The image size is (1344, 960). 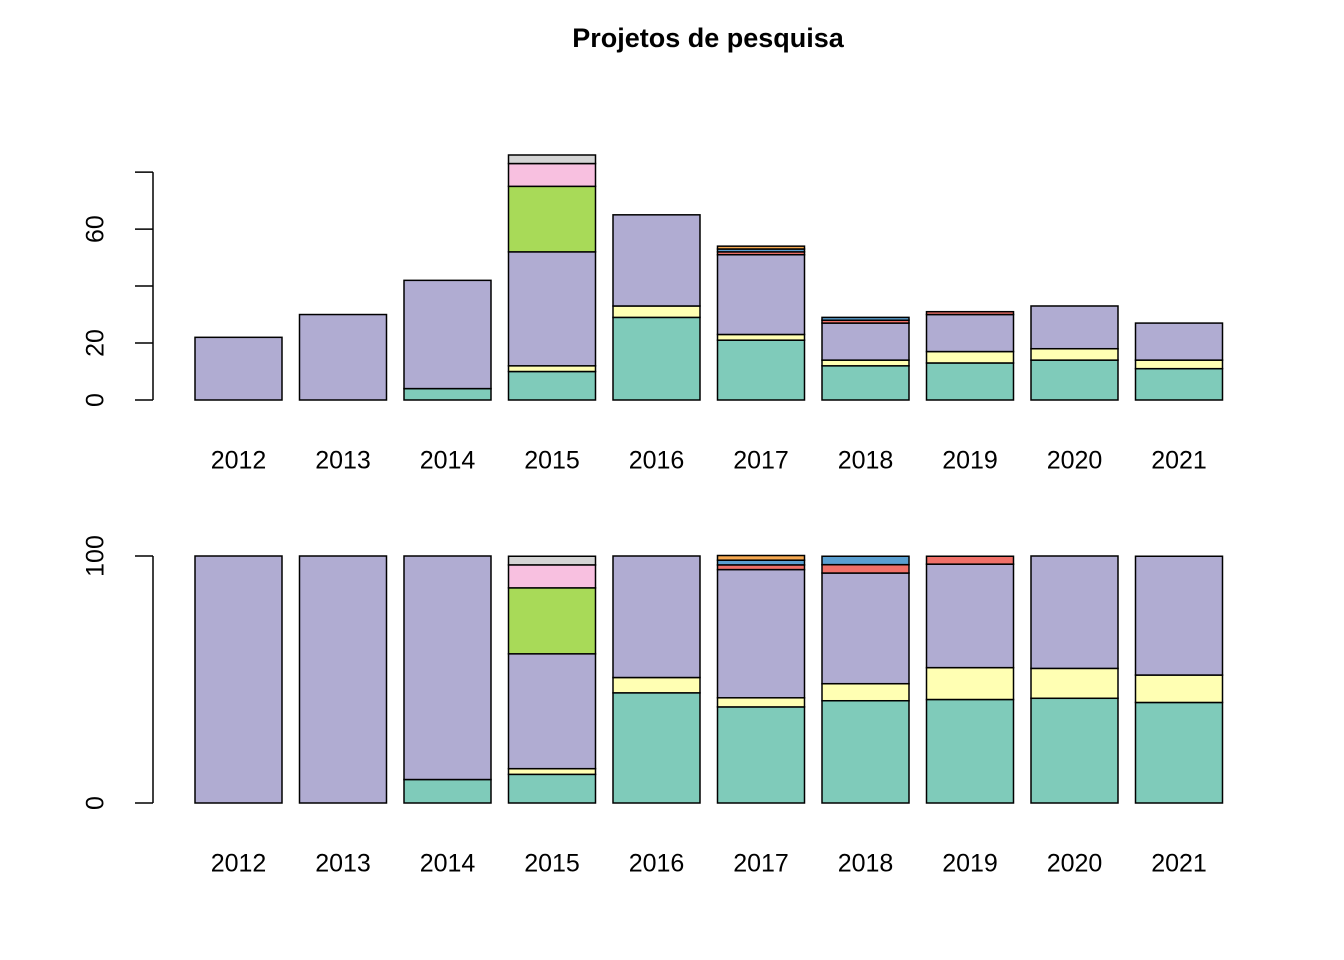 What do you see at coordinates (96, 229) in the screenshot?
I see `y-tick-label: 60` at bounding box center [96, 229].